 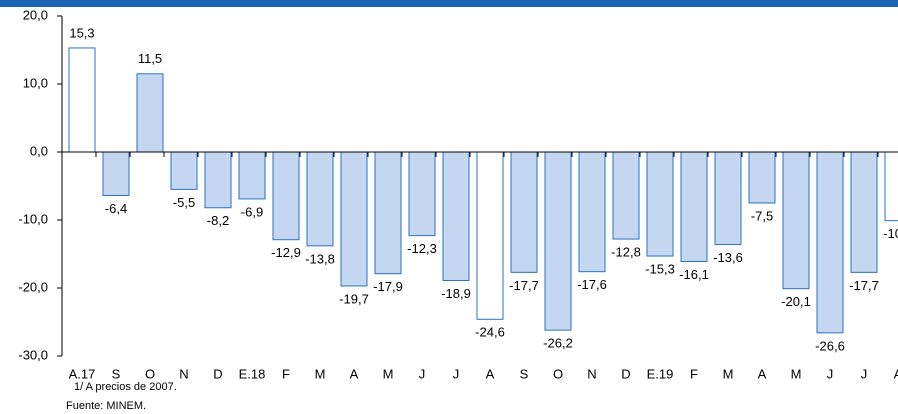 What do you see at coordinates (252, 211) in the screenshot?
I see `value-label: -6,9` at bounding box center [252, 211].